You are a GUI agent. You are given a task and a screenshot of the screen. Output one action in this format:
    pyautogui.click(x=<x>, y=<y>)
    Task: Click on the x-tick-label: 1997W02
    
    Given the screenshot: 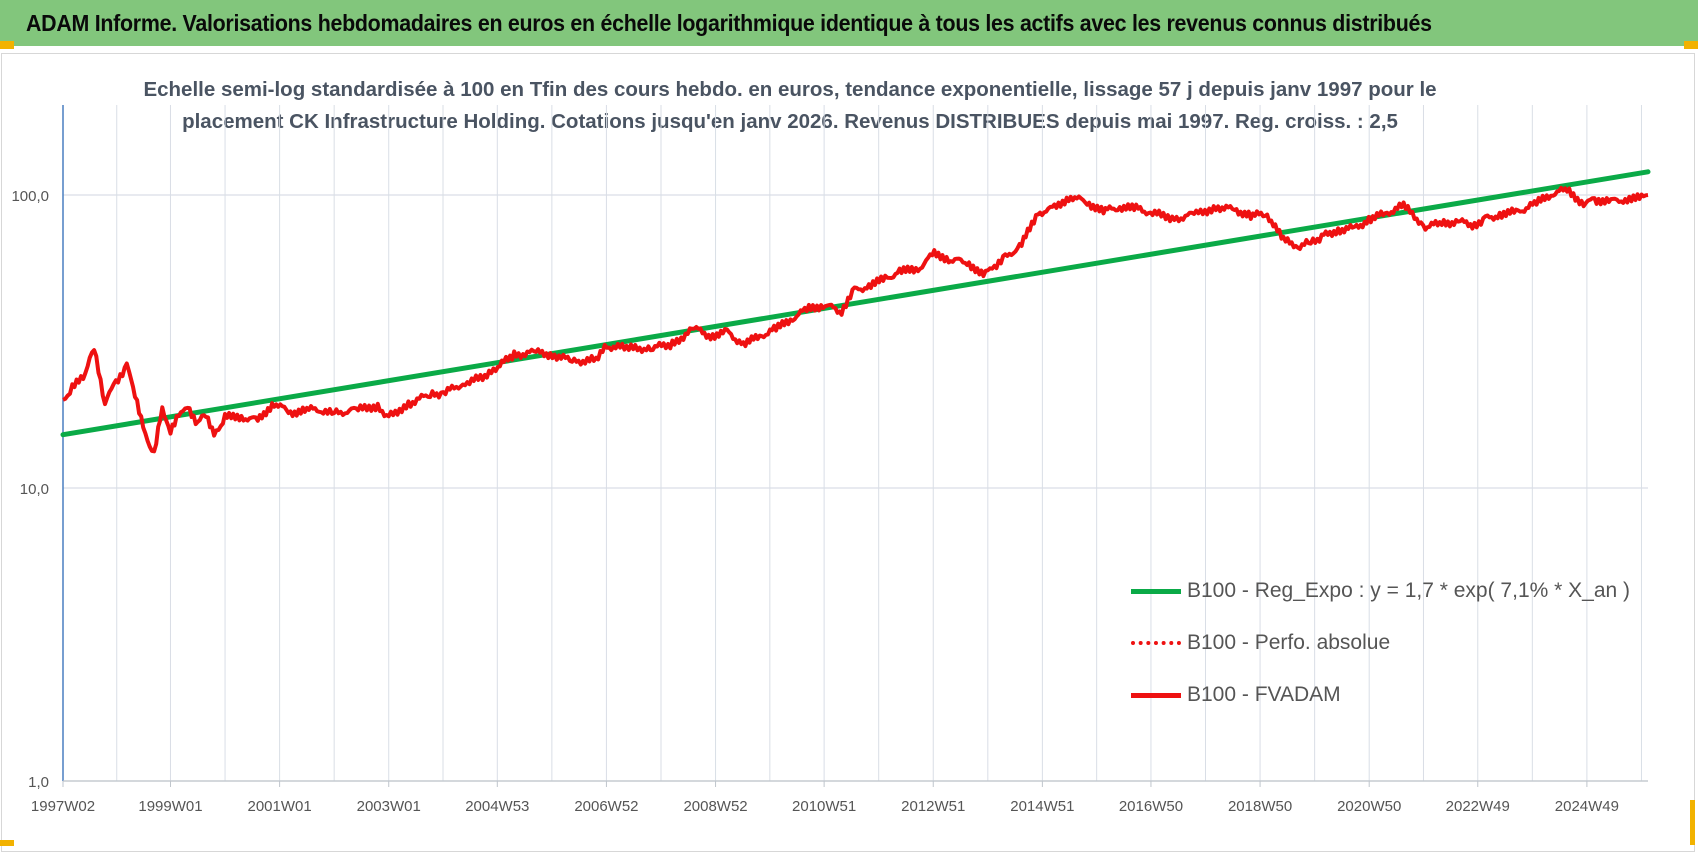 What is the action you would take?
    pyautogui.click(x=63, y=806)
    